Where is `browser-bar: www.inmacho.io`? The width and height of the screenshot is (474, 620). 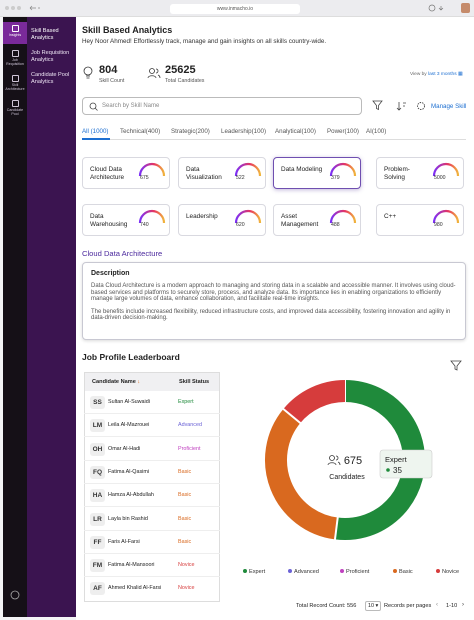 browser-bar: www.inmacho.io is located at coordinates (237, 8).